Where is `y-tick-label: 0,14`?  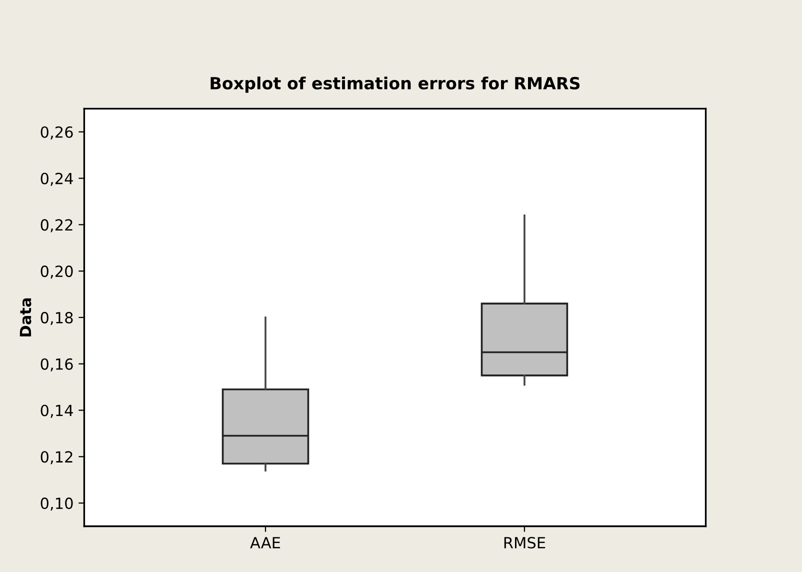
y-tick-label: 0,14 is located at coordinates (56, 411).